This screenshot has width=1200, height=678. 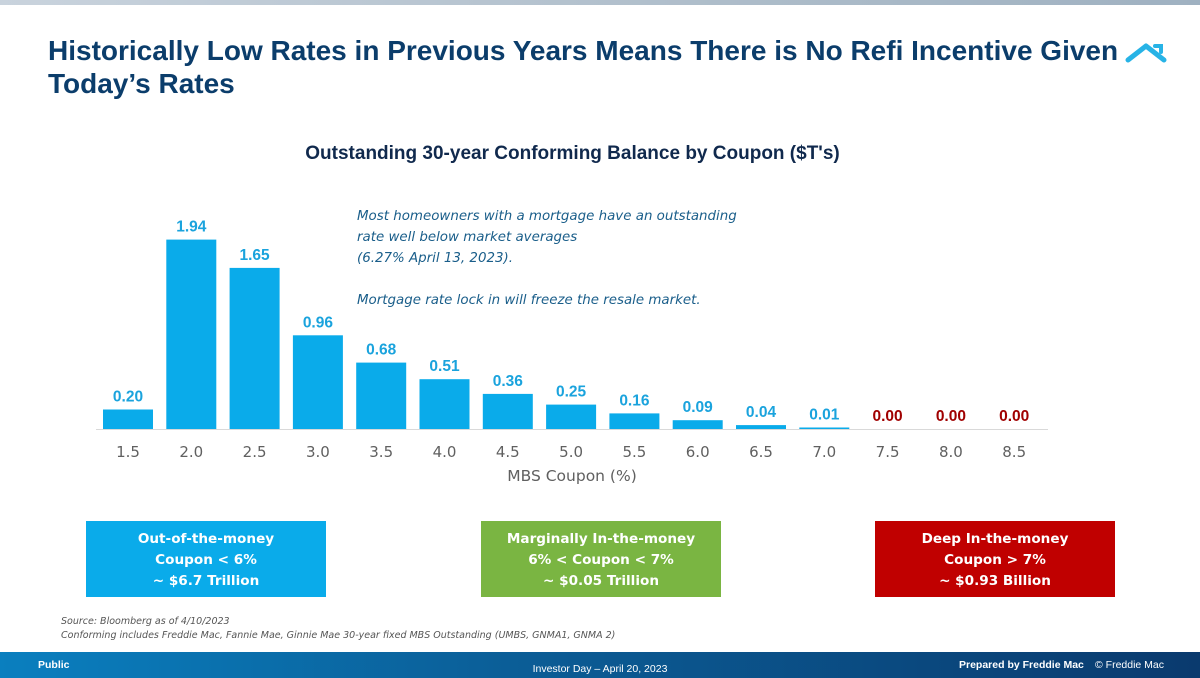 I want to click on bar-coupon-6.0, so click(x=697, y=424).